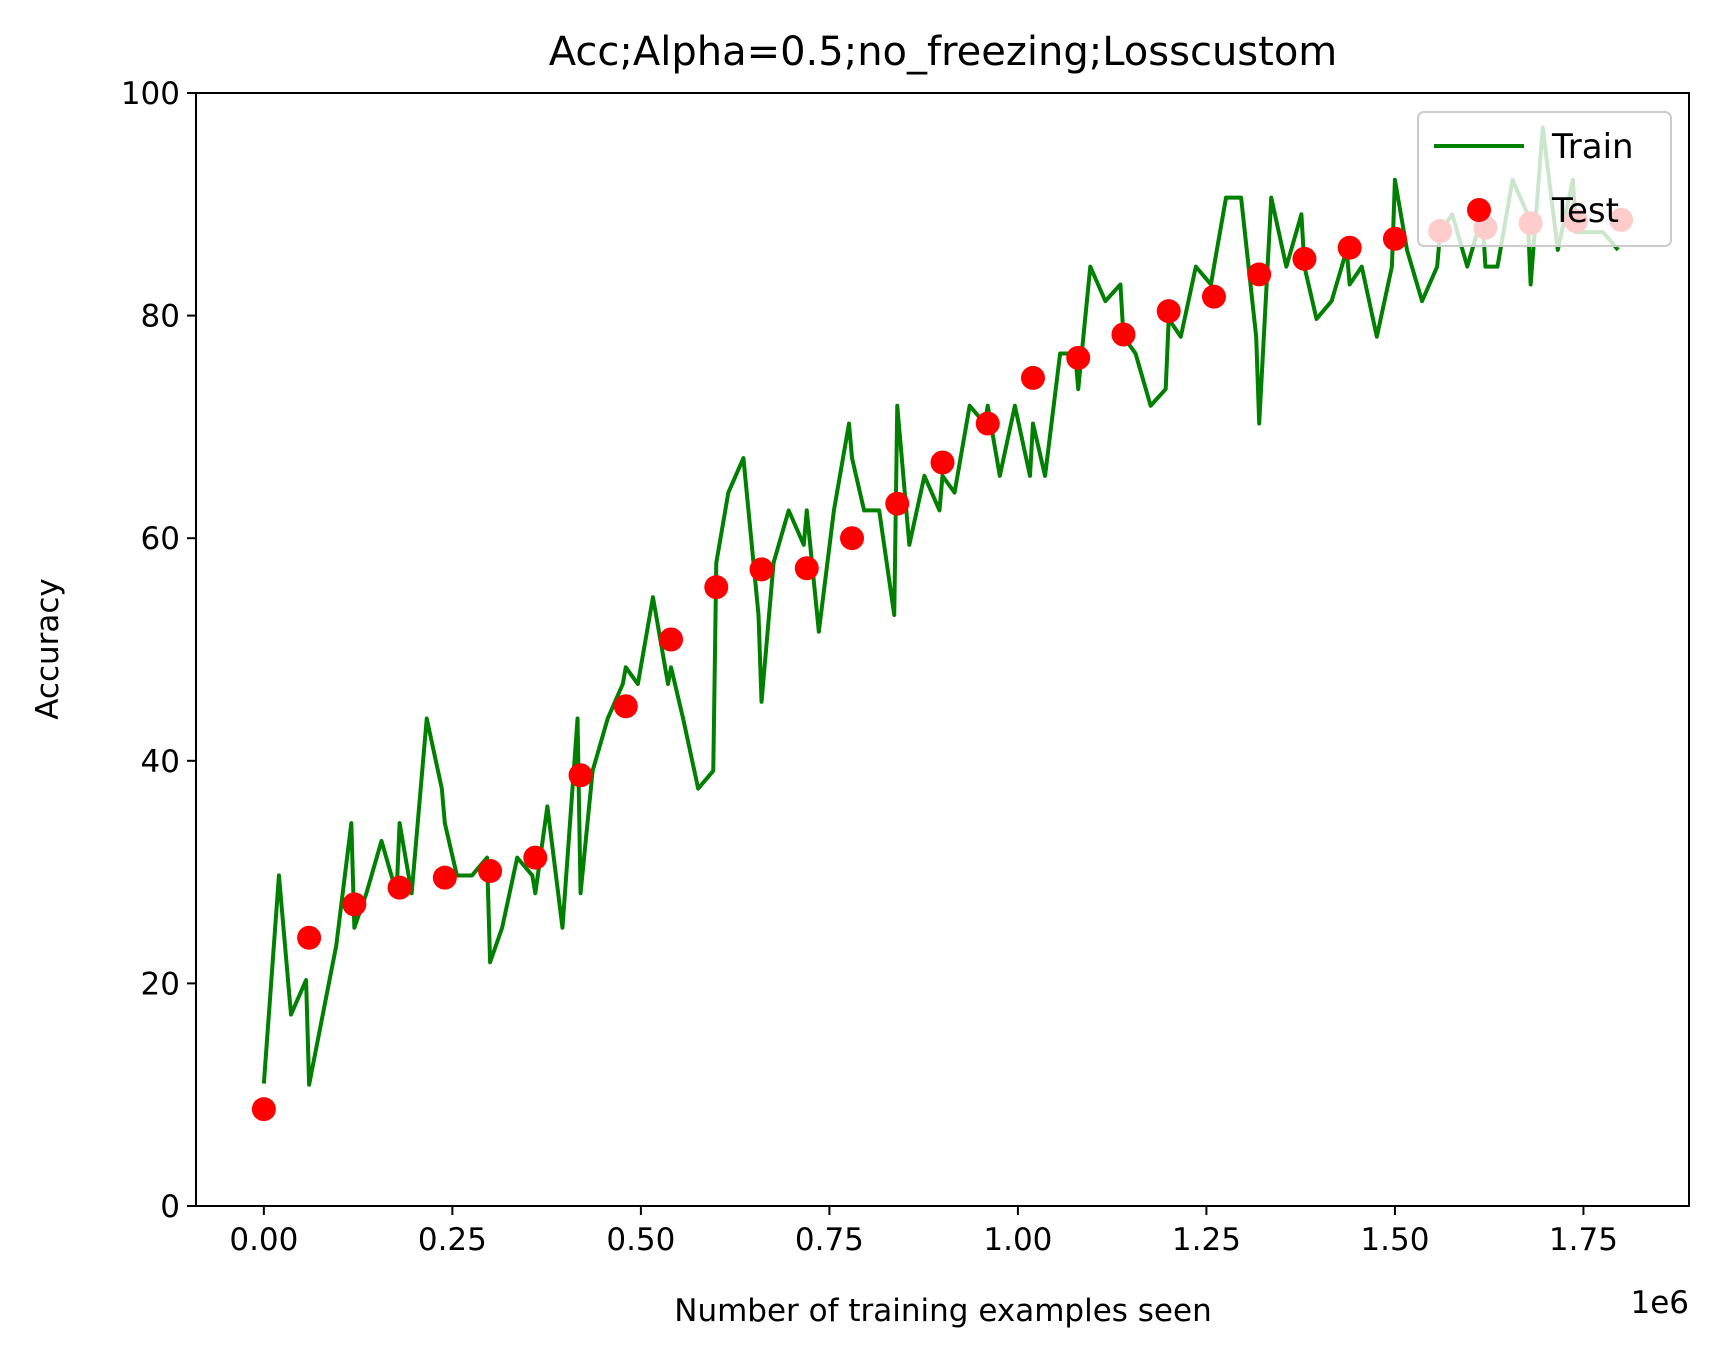 The height and width of the screenshot is (1357, 1713). What do you see at coordinates (1583, 1240) in the screenshot?
I see `x-tick-label: 1.75` at bounding box center [1583, 1240].